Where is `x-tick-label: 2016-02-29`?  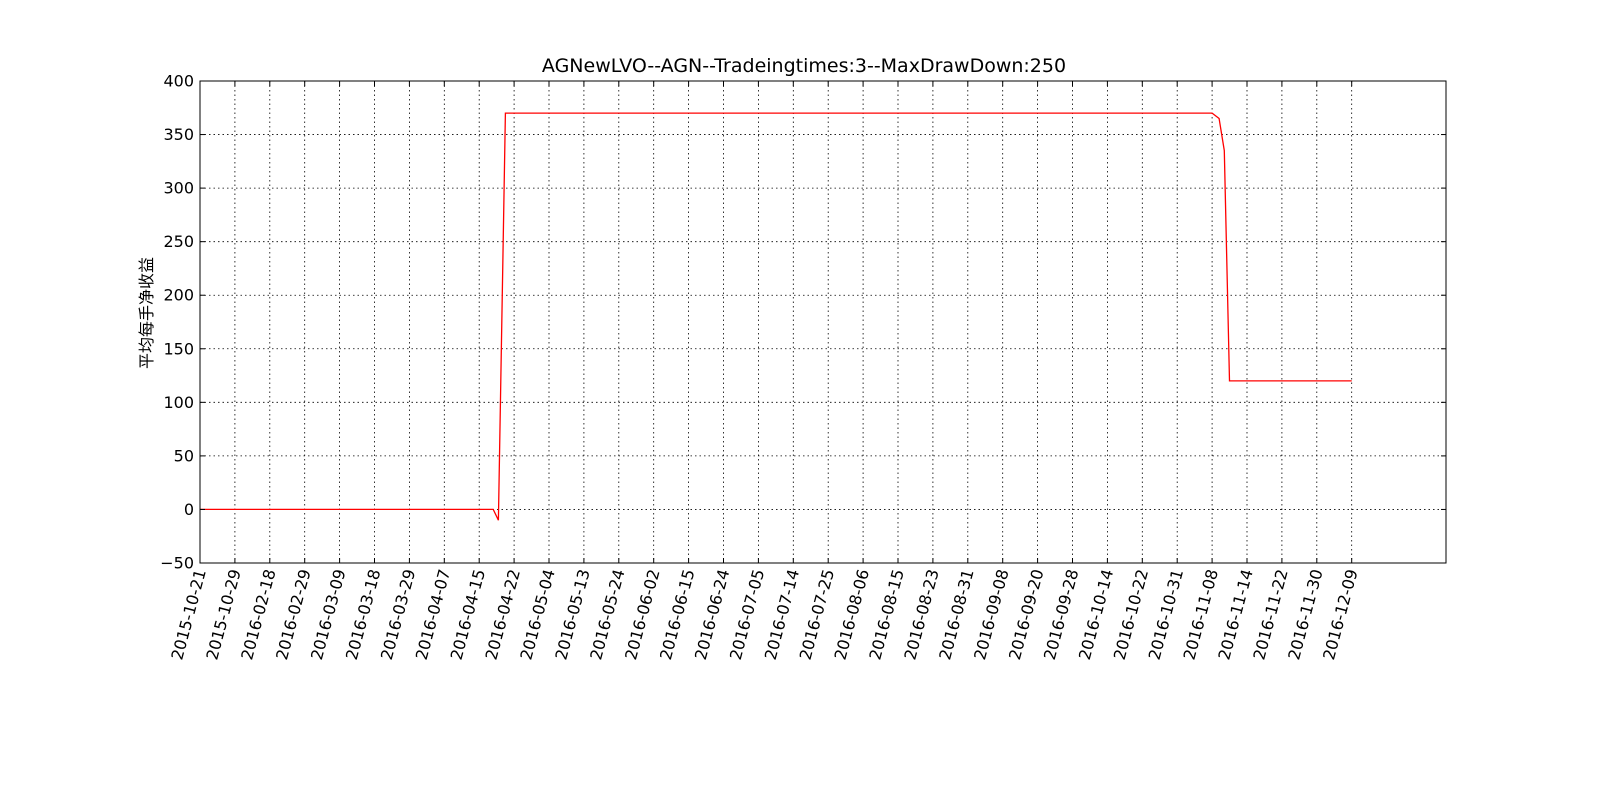
x-tick-label: 2016-02-29 is located at coordinates (293, 614).